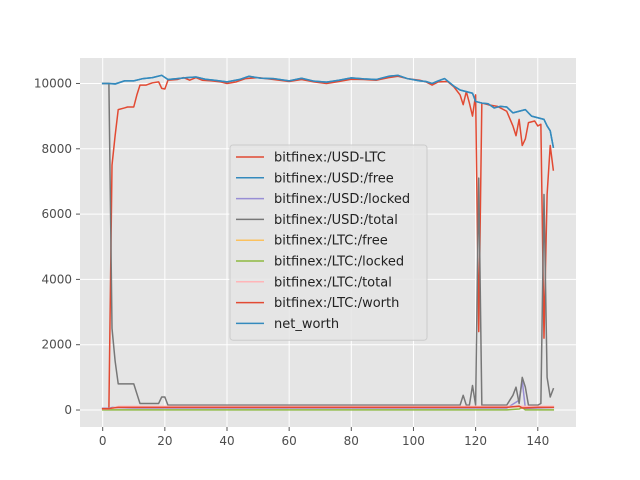  What do you see at coordinates (56, 279) in the screenshot?
I see `y-tick-label: 4000` at bounding box center [56, 279].